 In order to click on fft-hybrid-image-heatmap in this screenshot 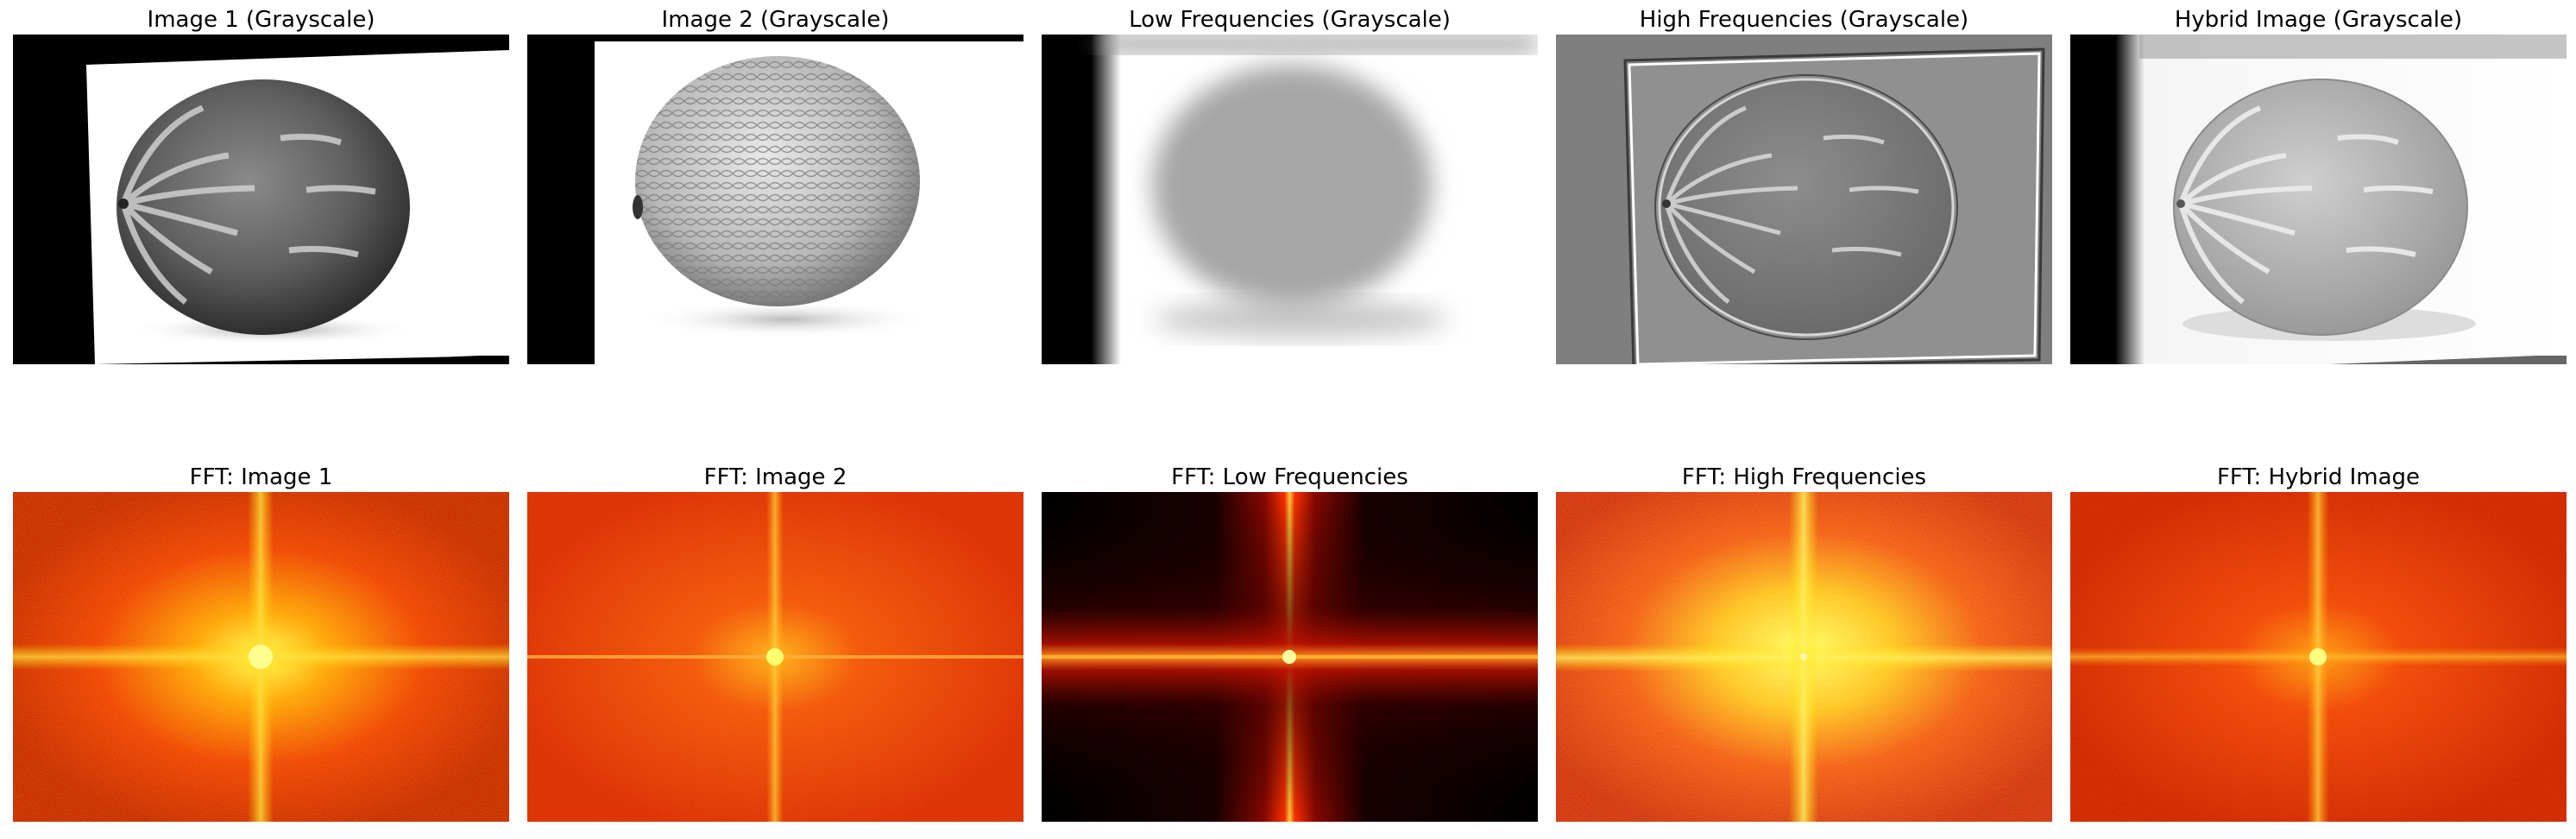, I will do `click(2319, 657)`.